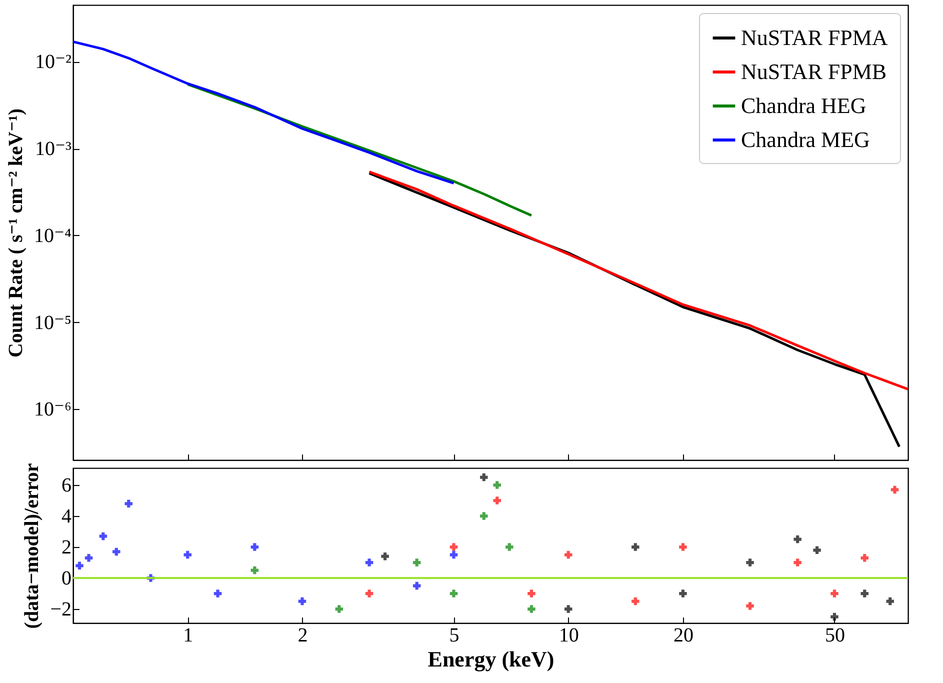 Image resolution: width=943 pixels, height=683 pixels. I want to click on legend-label: Chandra HEG, so click(803, 105).